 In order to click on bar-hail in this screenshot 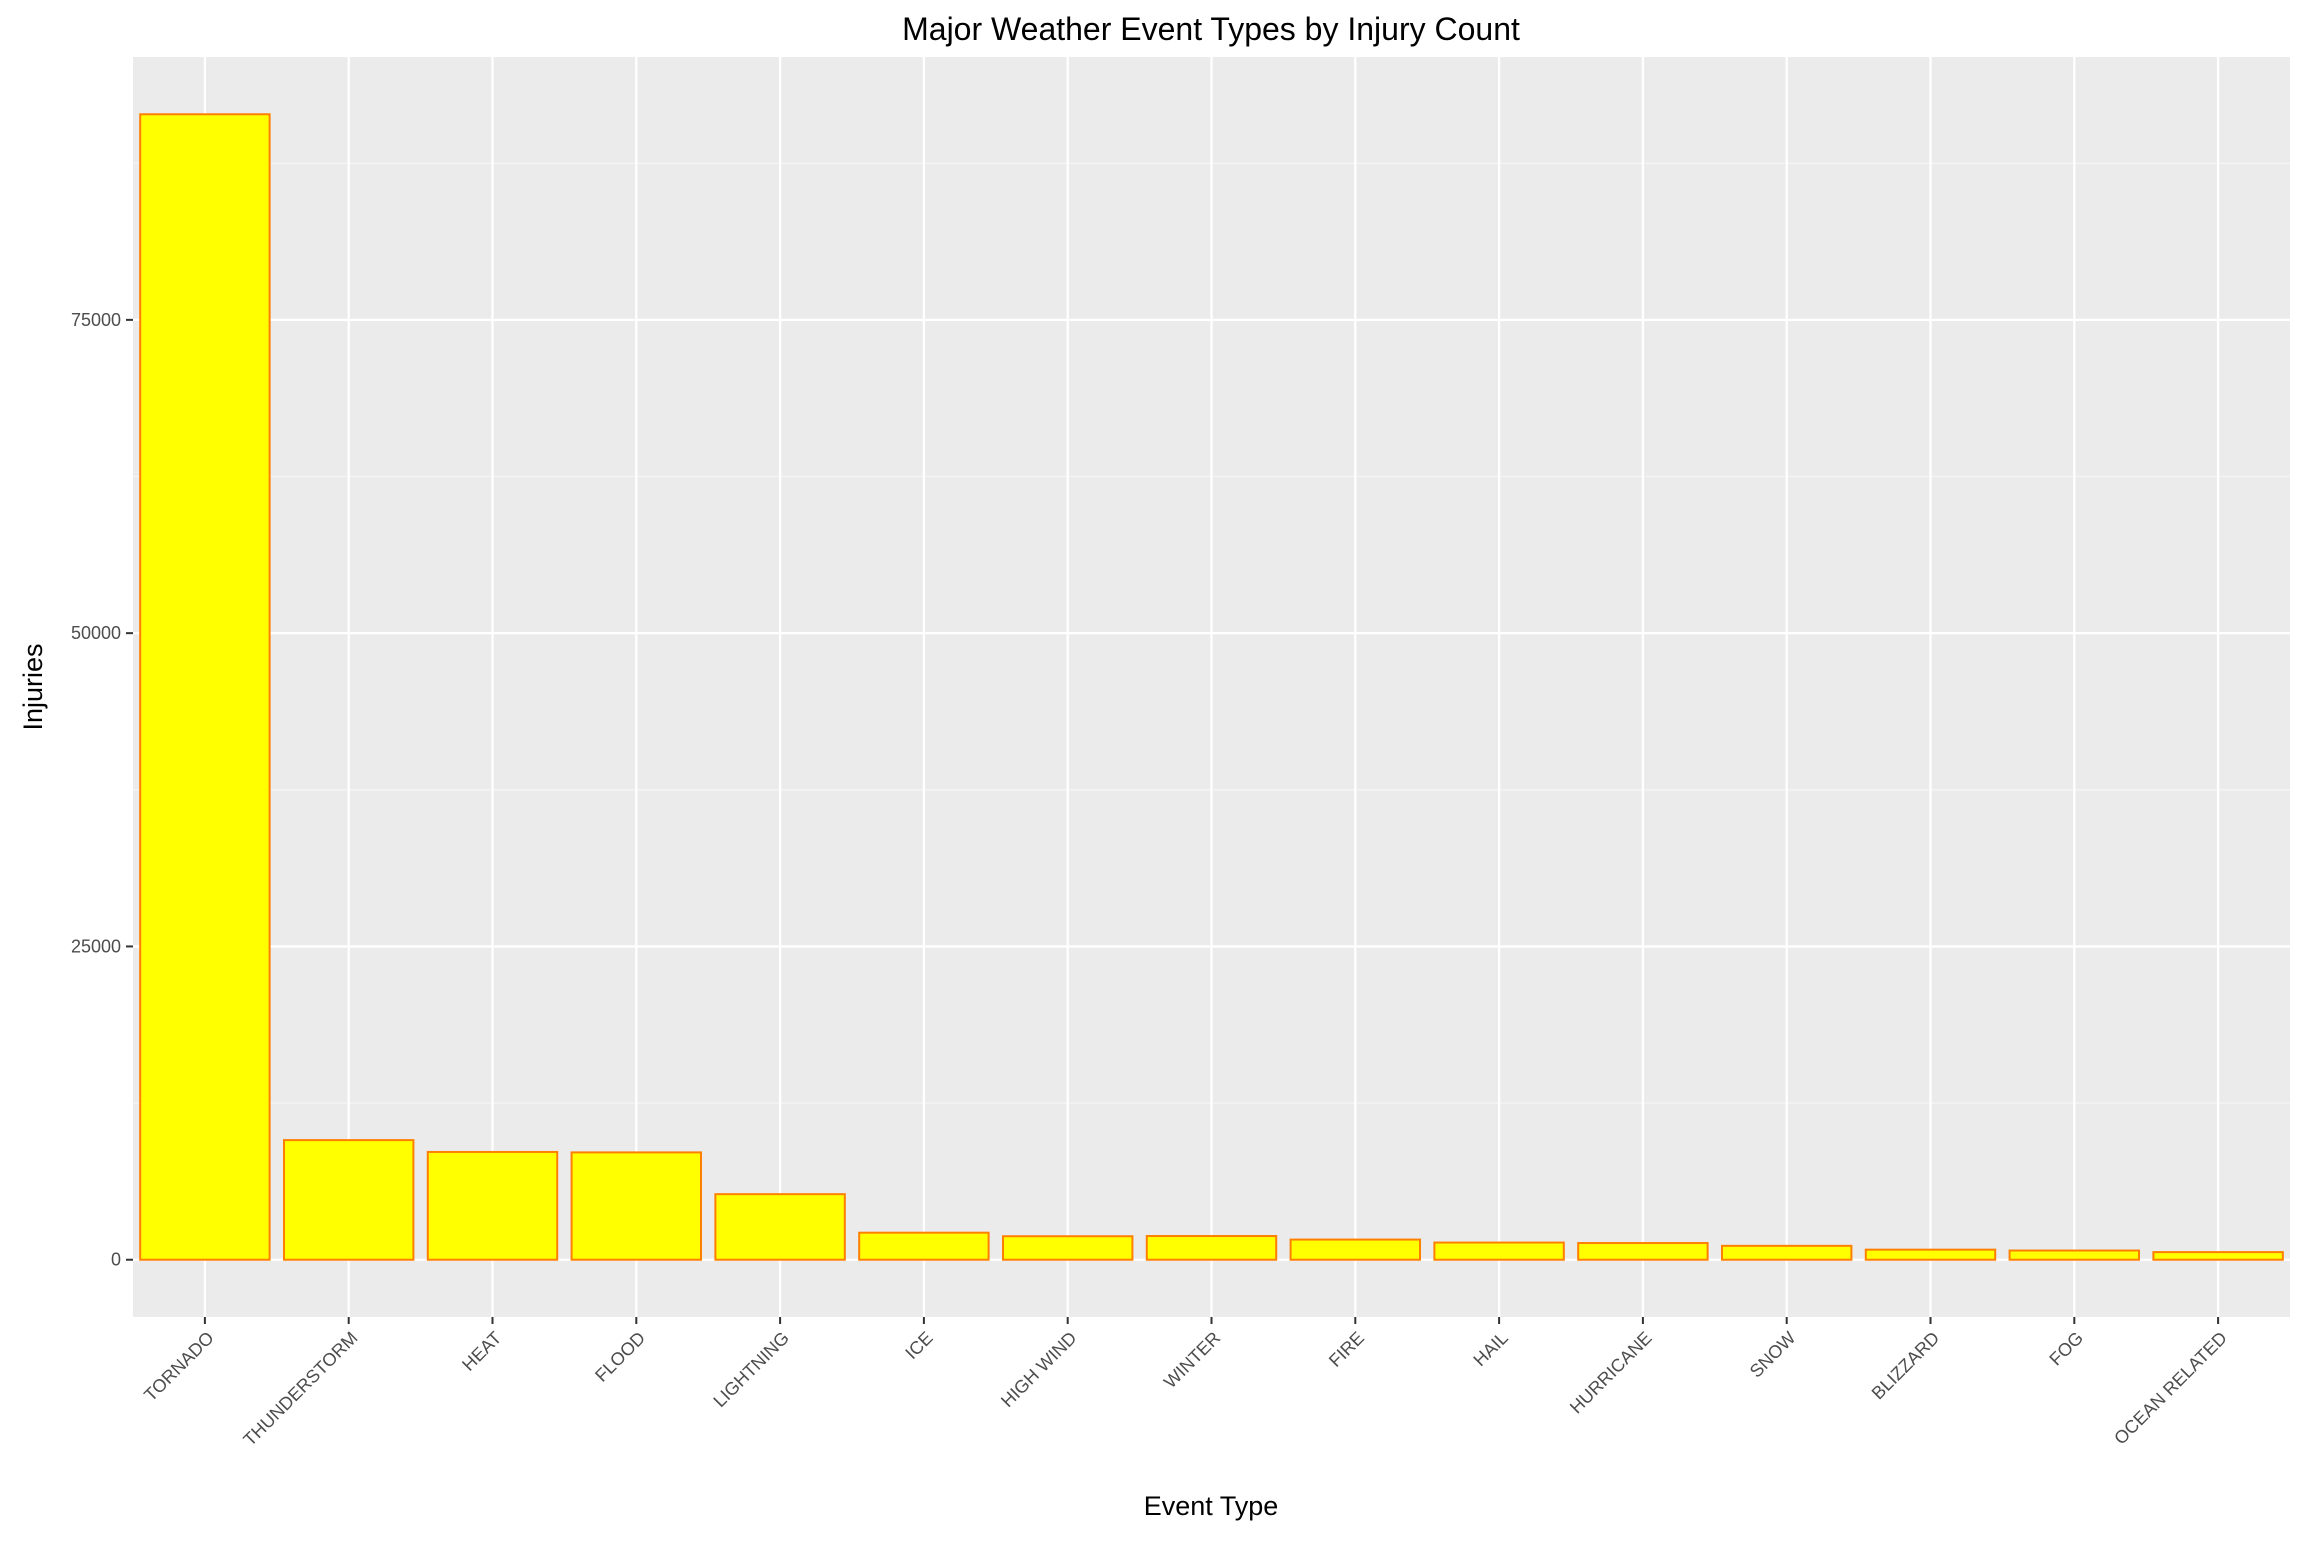, I will do `click(1499, 1251)`.